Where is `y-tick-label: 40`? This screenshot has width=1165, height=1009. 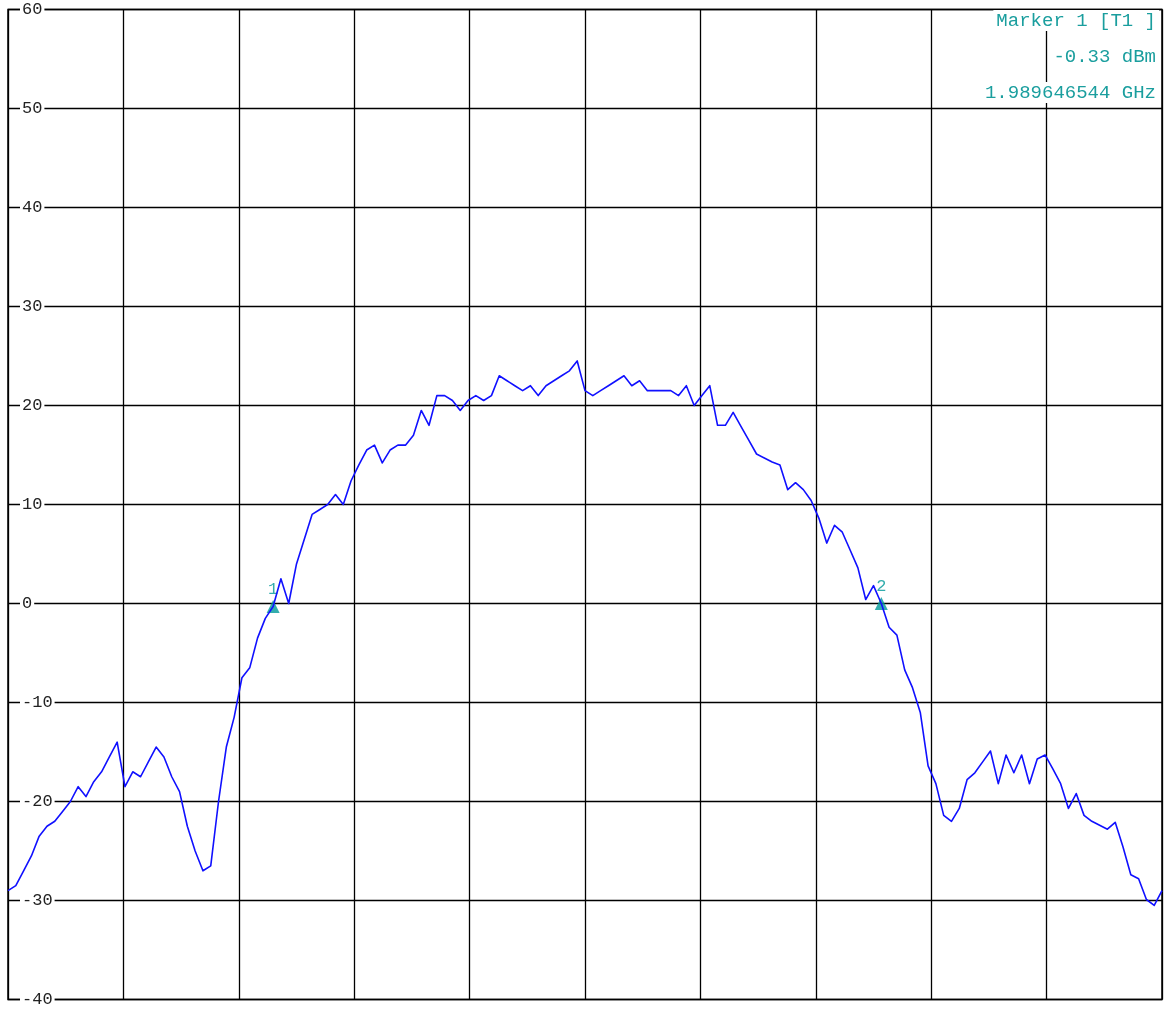
y-tick-label: 40 is located at coordinates (32, 207).